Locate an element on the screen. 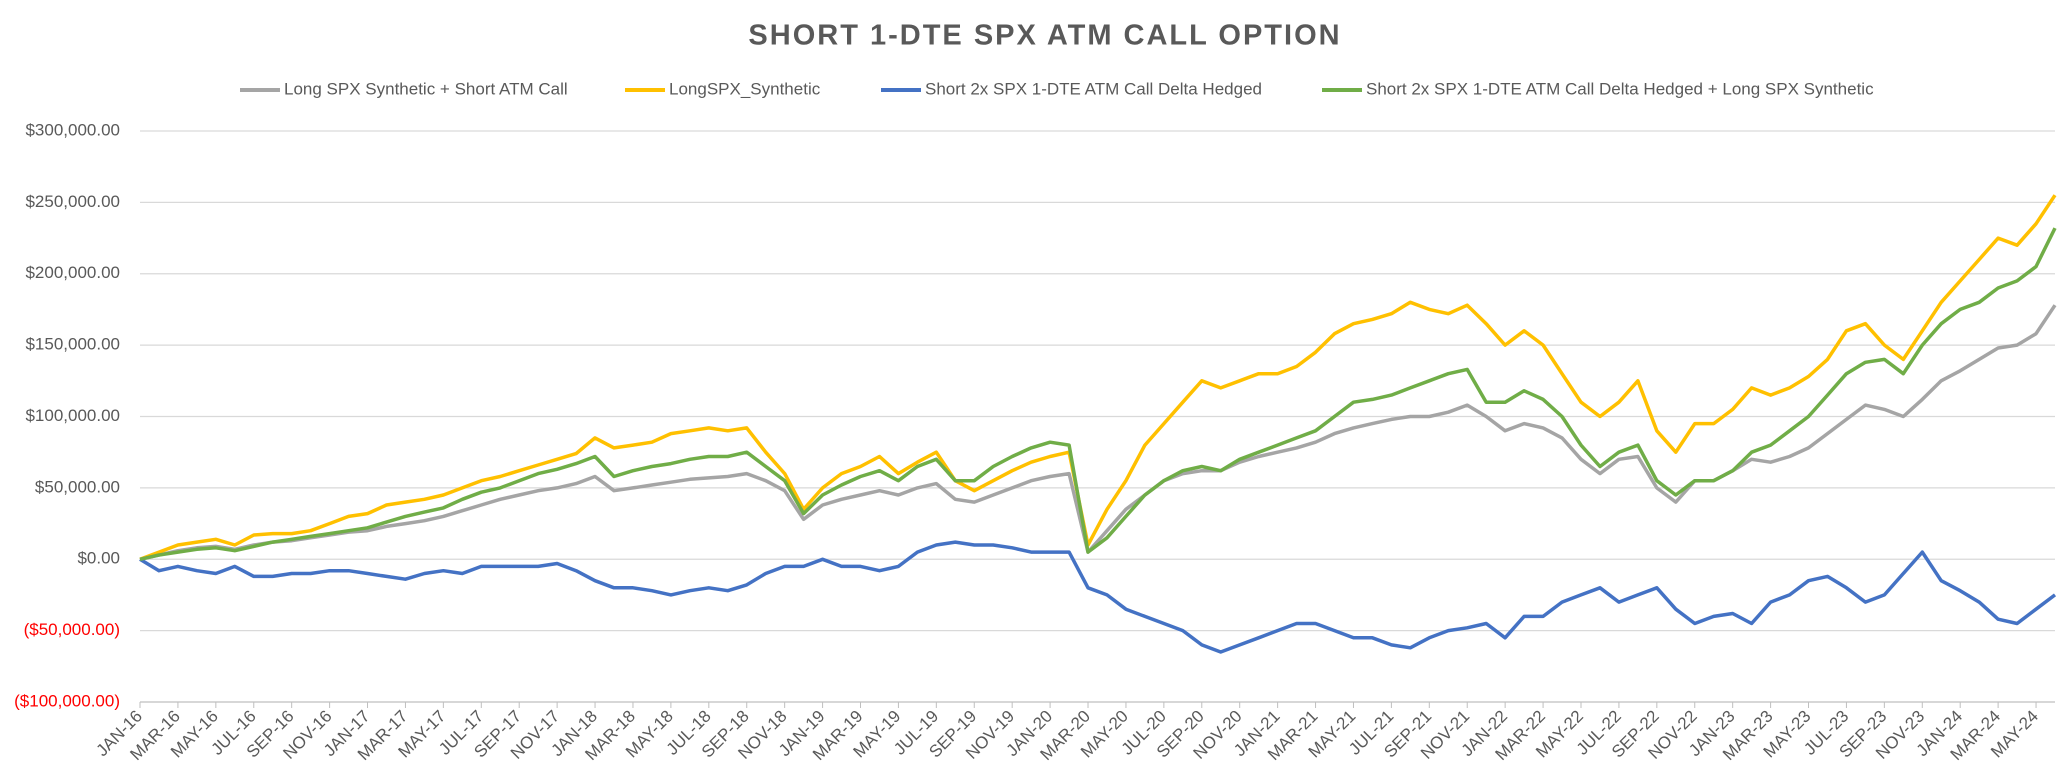 The image size is (2063, 781). y-tick-label: $200,000.00 is located at coordinates (72, 272).